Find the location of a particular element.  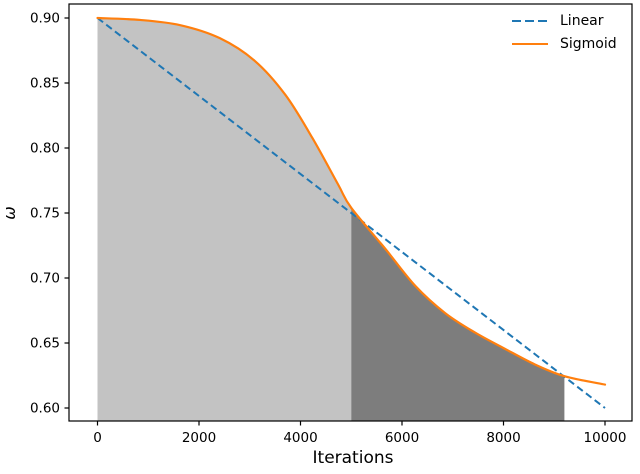

legend-label-linear: Linear is located at coordinates (582, 20).